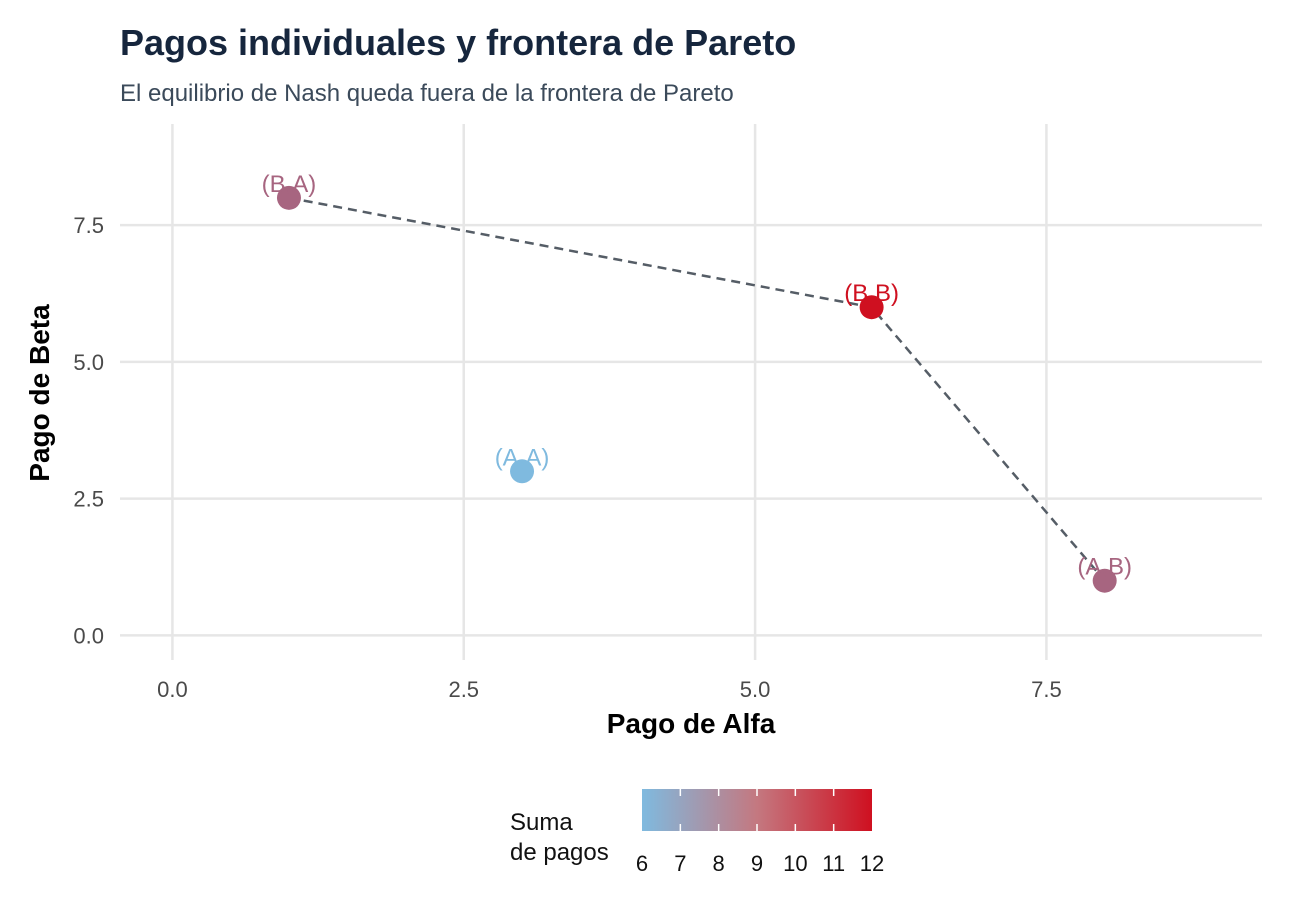  I want to click on legend-title-line-1: Suma, so click(541, 822).